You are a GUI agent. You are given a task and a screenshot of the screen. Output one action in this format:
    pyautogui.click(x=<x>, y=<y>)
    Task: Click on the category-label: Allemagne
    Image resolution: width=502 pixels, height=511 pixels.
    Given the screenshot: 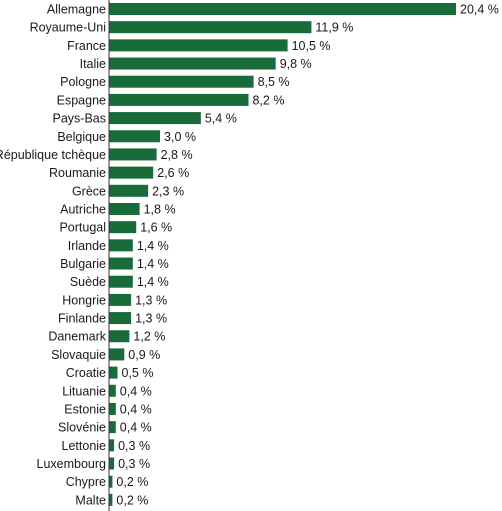 What is the action you would take?
    pyautogui.click(x=76, y=10)
    